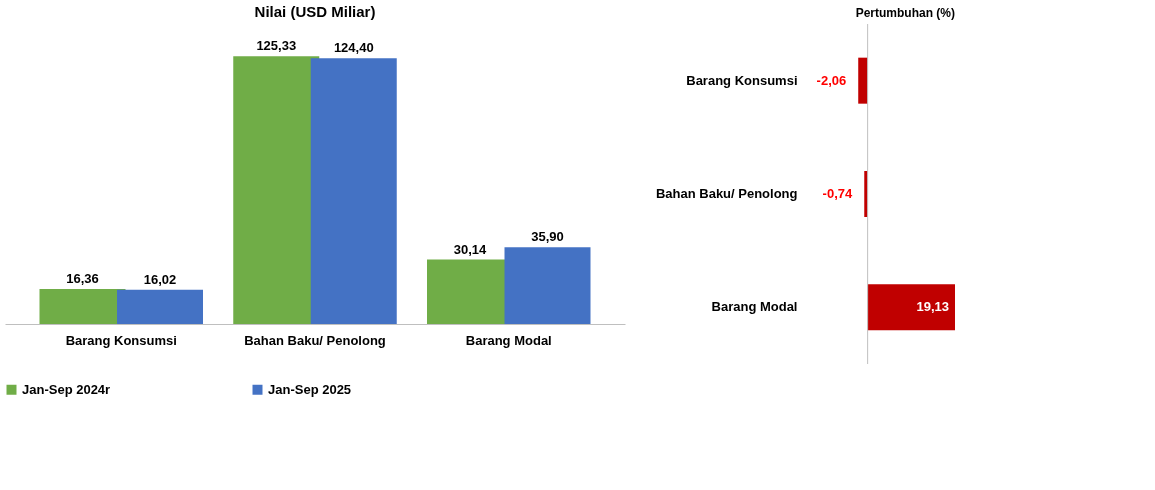 The height and width of the screenshot is (490, 1155). Describe the element at coordinates (547, 237) in the screenshot. I see `data-label: 35,90` at that location.